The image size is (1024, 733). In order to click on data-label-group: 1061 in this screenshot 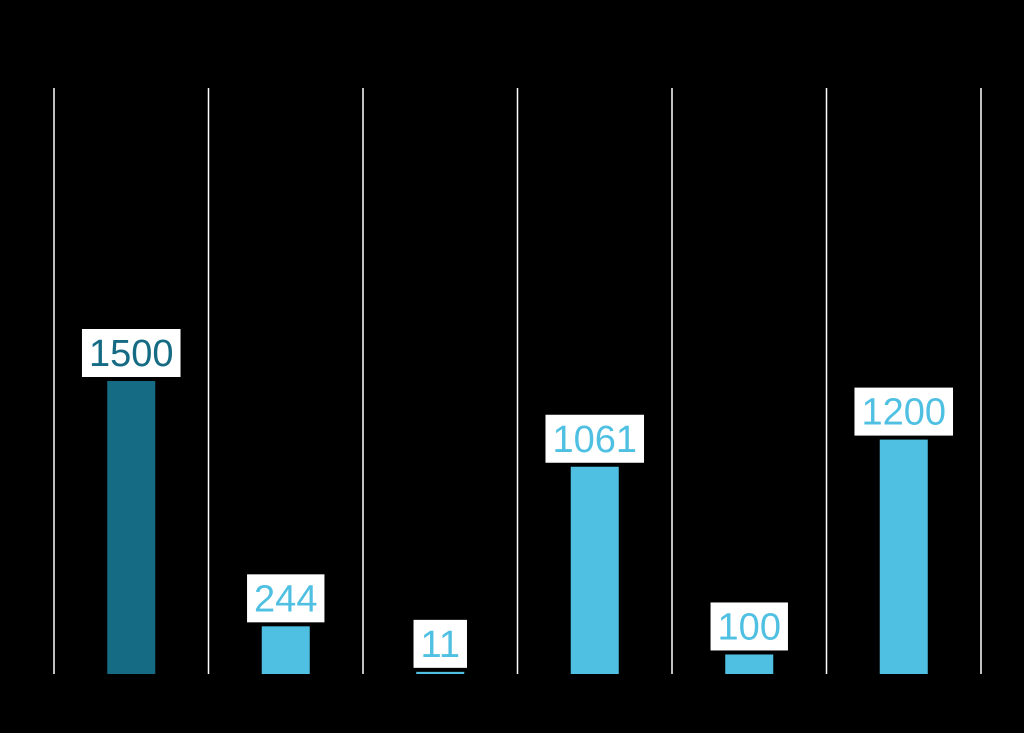, I will do `click(595, 438)`.